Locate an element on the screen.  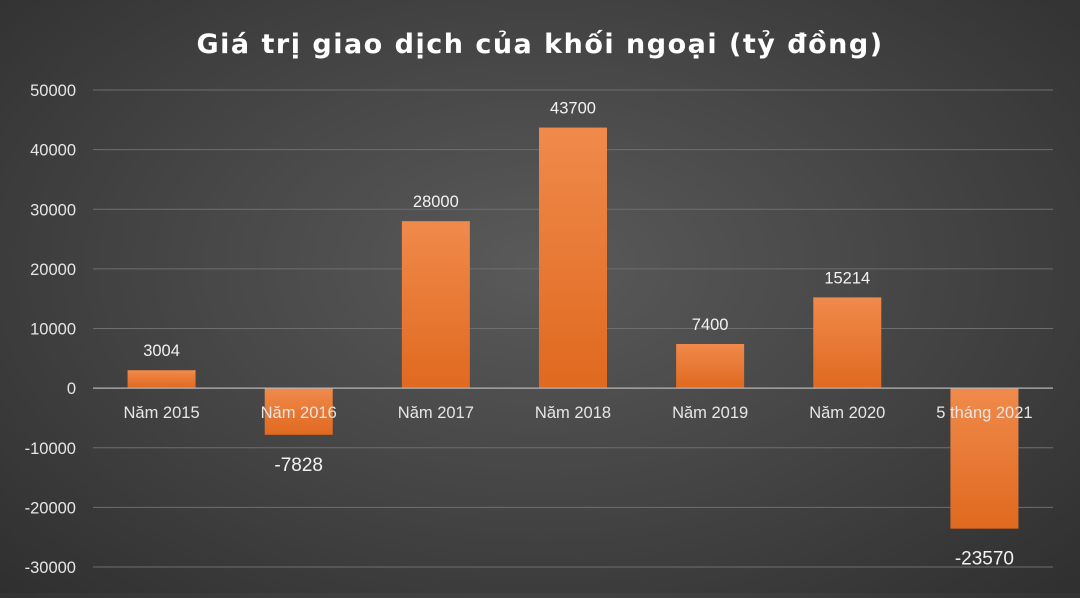
y-tick-label: 10000 is located at coordinates (53, 330).